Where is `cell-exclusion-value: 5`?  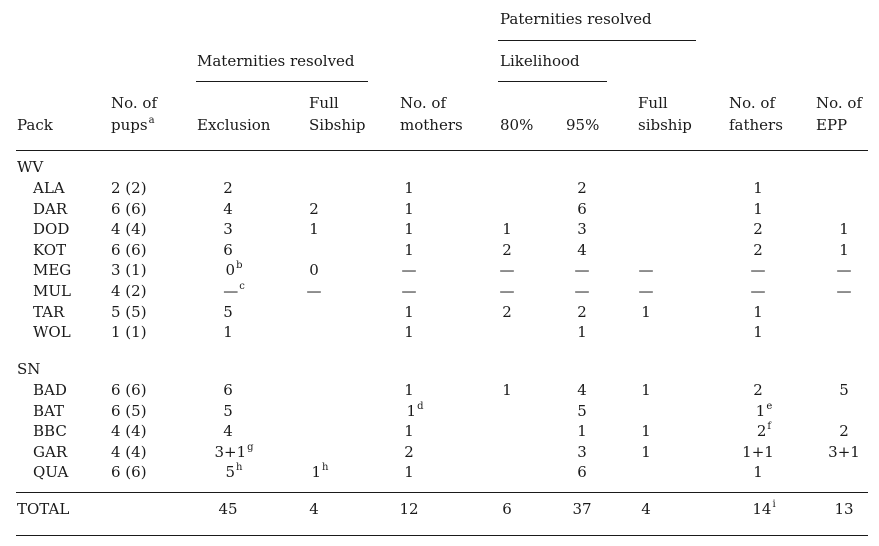 cell-exclusion-value: 5 is located at coordinates (228, 312).